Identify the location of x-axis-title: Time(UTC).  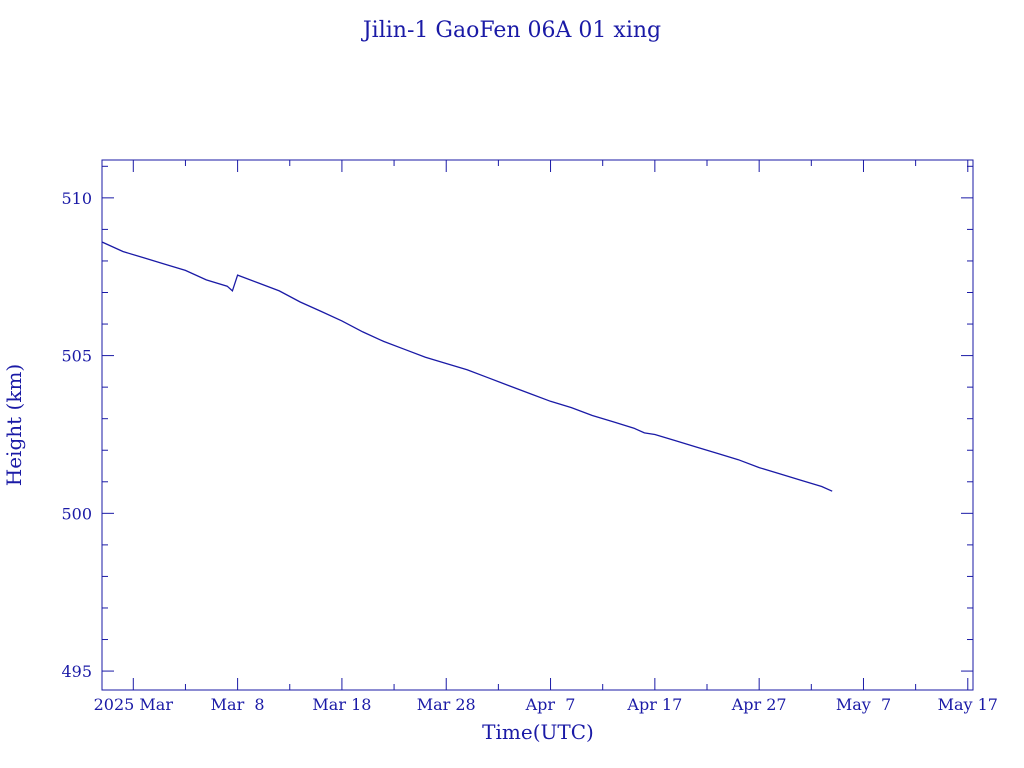
(538, 732).